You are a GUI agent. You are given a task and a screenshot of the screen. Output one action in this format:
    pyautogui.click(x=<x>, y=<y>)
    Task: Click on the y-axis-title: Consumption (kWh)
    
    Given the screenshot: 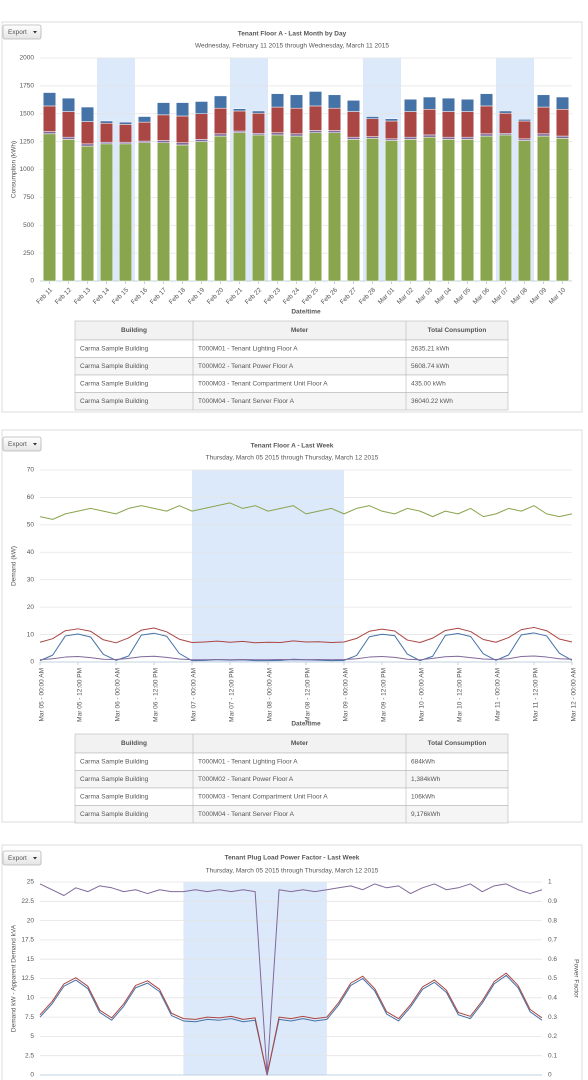 What is the action you would take?
    pyautogui.click(x=14, y=169)
    